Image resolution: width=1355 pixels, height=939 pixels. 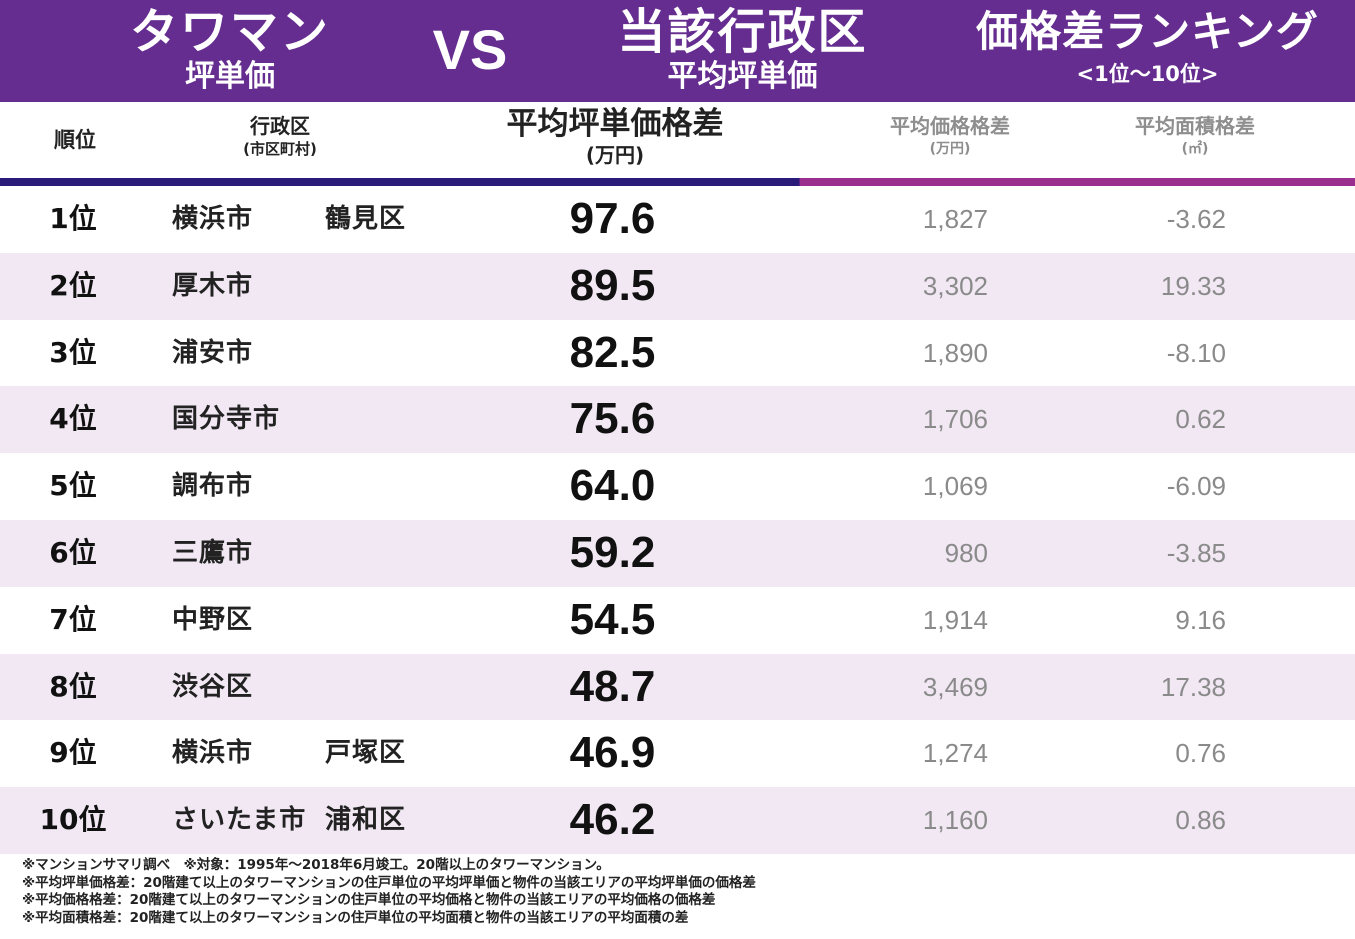 I want to click on area-cell: 0.86, so click(x=1200, y=820).